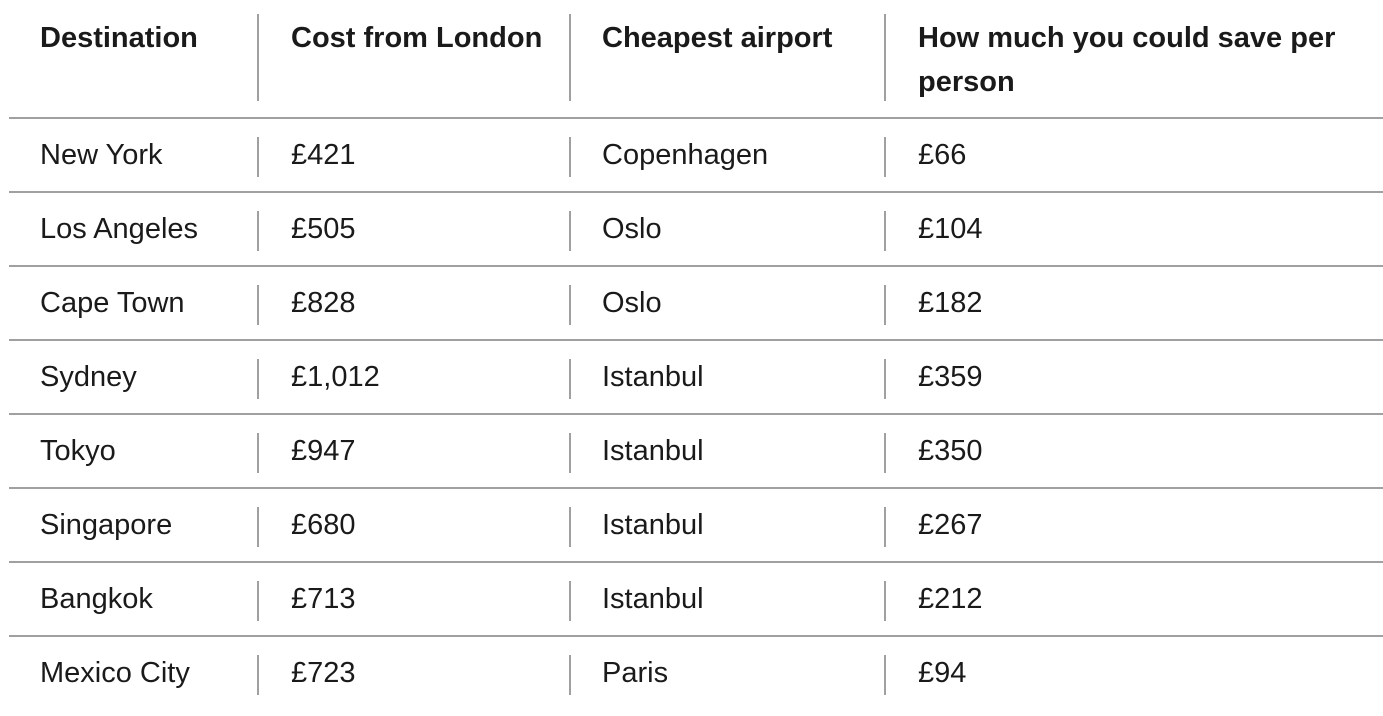  Describe the element at coordinates (413, 377) in the screenshot. I see `cell-cost: £1,012` at that location.